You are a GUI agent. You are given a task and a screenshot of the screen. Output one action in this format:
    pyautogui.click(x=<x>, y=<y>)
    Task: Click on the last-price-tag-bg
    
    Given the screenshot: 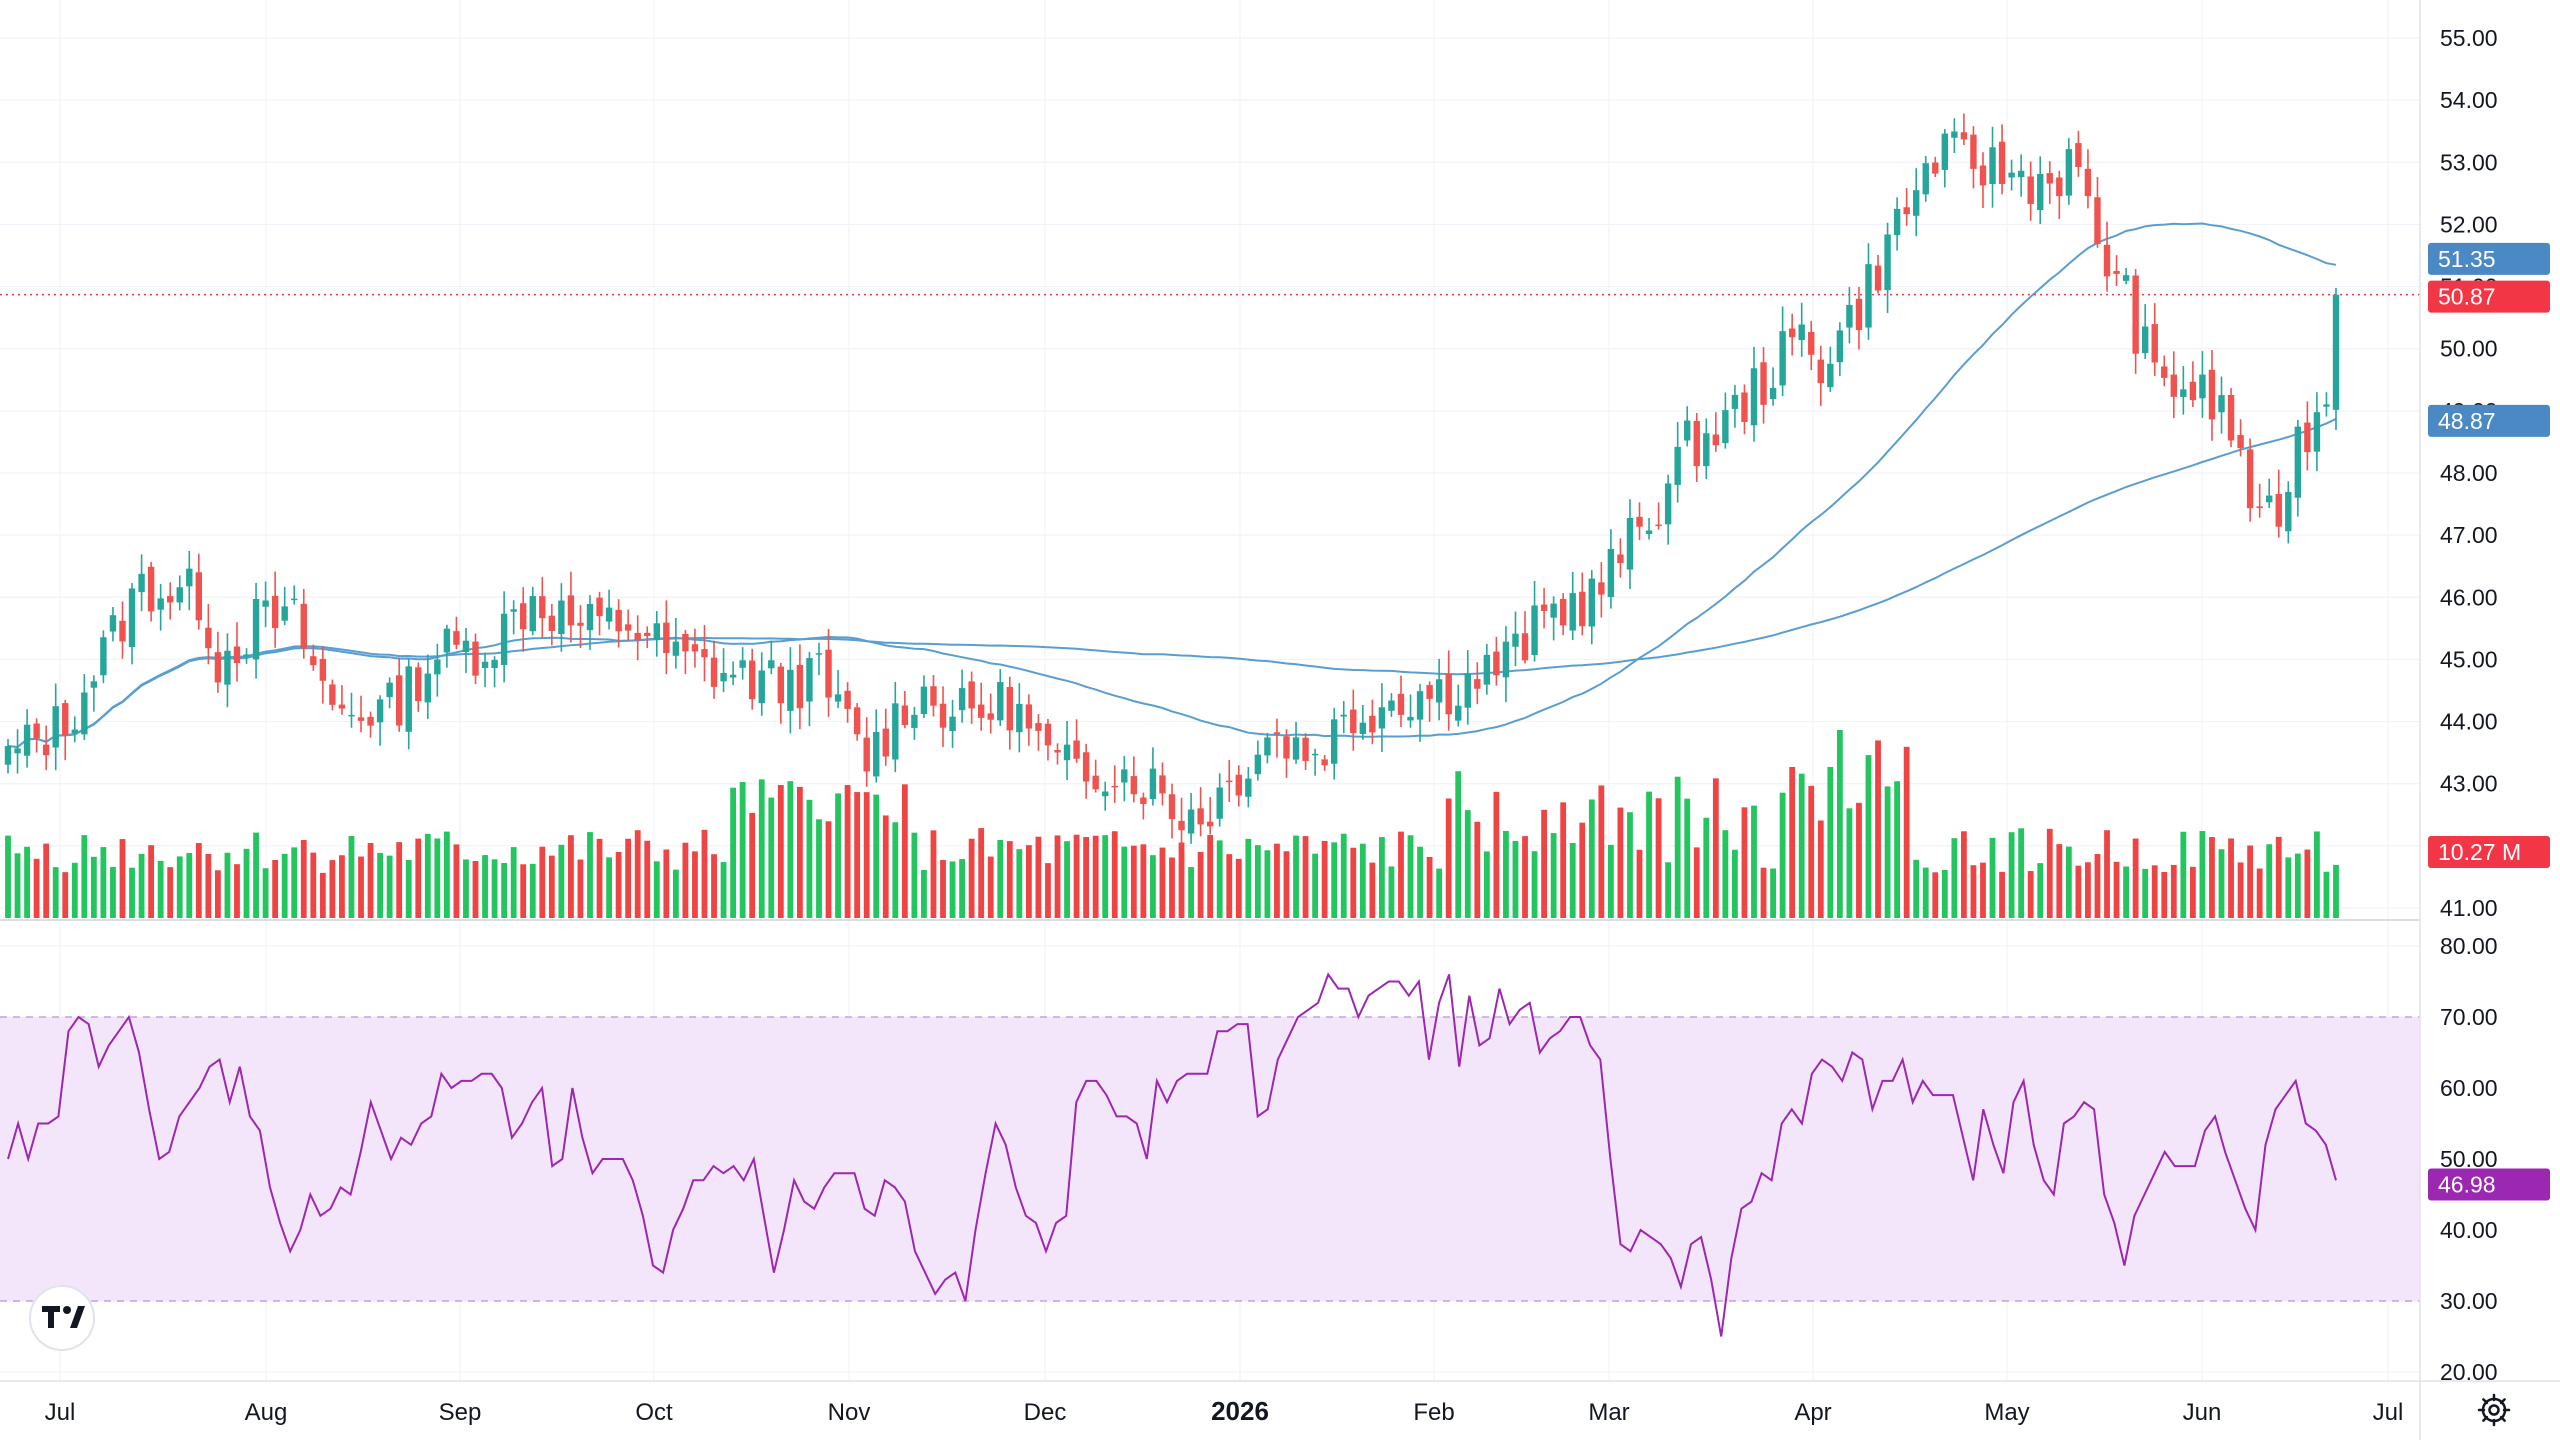 What is the action you would take?
    pyautogui.click(x=2489, y=296)
    